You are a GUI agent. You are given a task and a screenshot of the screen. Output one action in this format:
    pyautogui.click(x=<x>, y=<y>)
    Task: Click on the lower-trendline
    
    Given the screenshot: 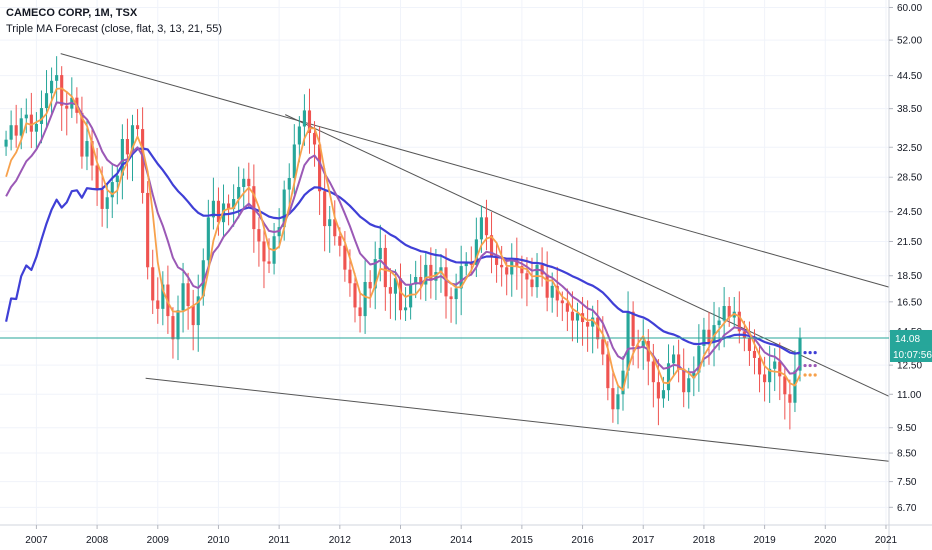 What is the action you would take?
    pyautogui.click(x=517, y=419)
    